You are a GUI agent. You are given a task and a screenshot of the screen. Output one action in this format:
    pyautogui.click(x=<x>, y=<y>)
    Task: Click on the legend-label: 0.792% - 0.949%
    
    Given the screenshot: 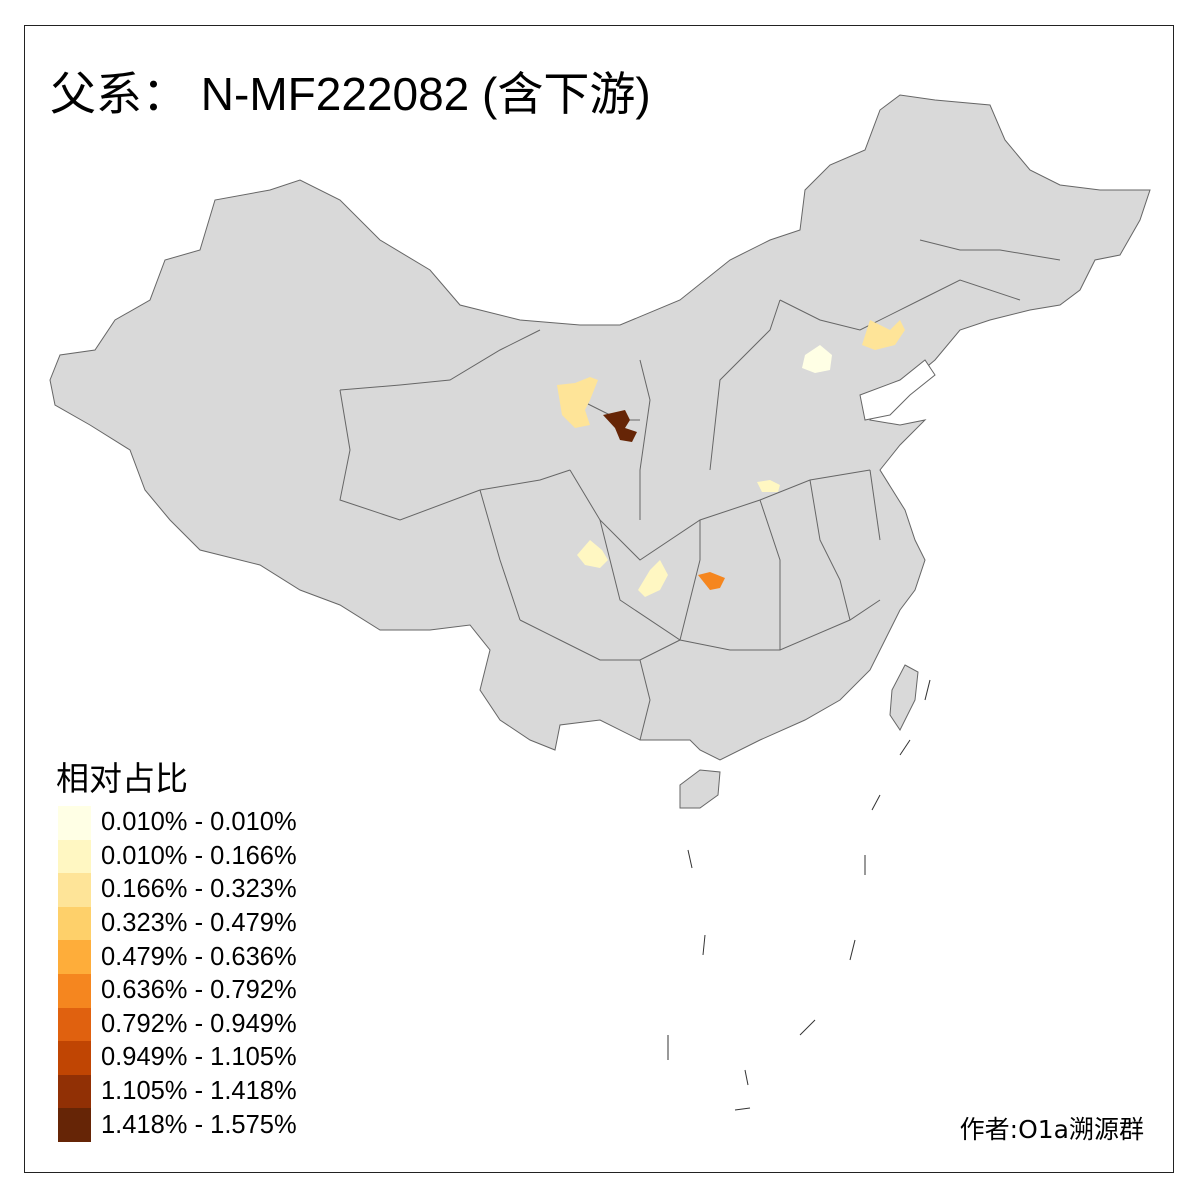 What is the action you would take?
    pyautogui.click(x=199, y=1023)
    